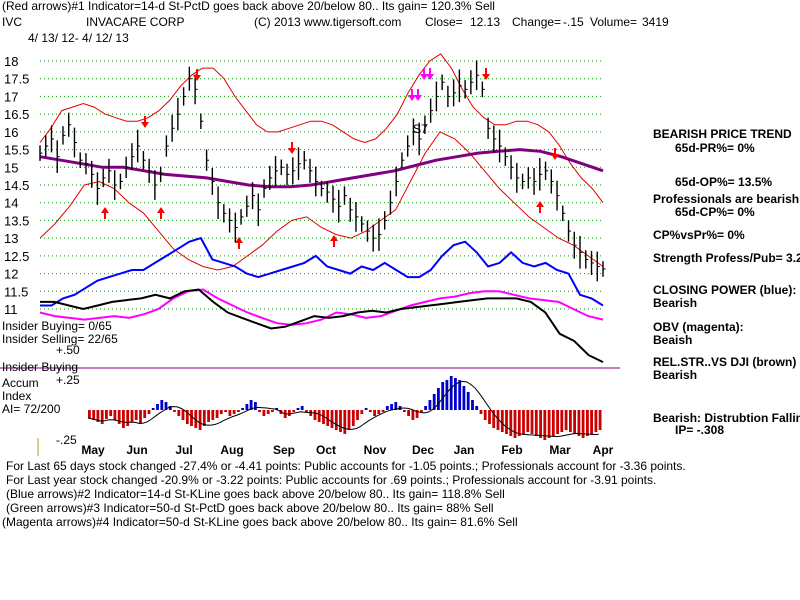 This screenshot has height=600, width=800. What do you see at coordinates (328, 22) in the screenshot?
I see `copyright: (C) 2013 www.tigersoft.com` at bounding box center [328, 22].